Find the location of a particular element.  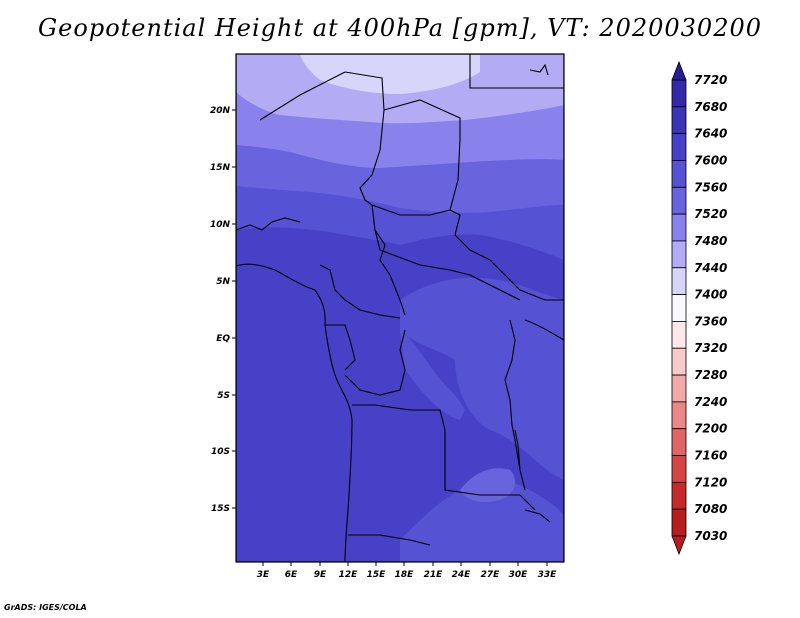

lon-label: 3E is located at coordinates (263, 575).